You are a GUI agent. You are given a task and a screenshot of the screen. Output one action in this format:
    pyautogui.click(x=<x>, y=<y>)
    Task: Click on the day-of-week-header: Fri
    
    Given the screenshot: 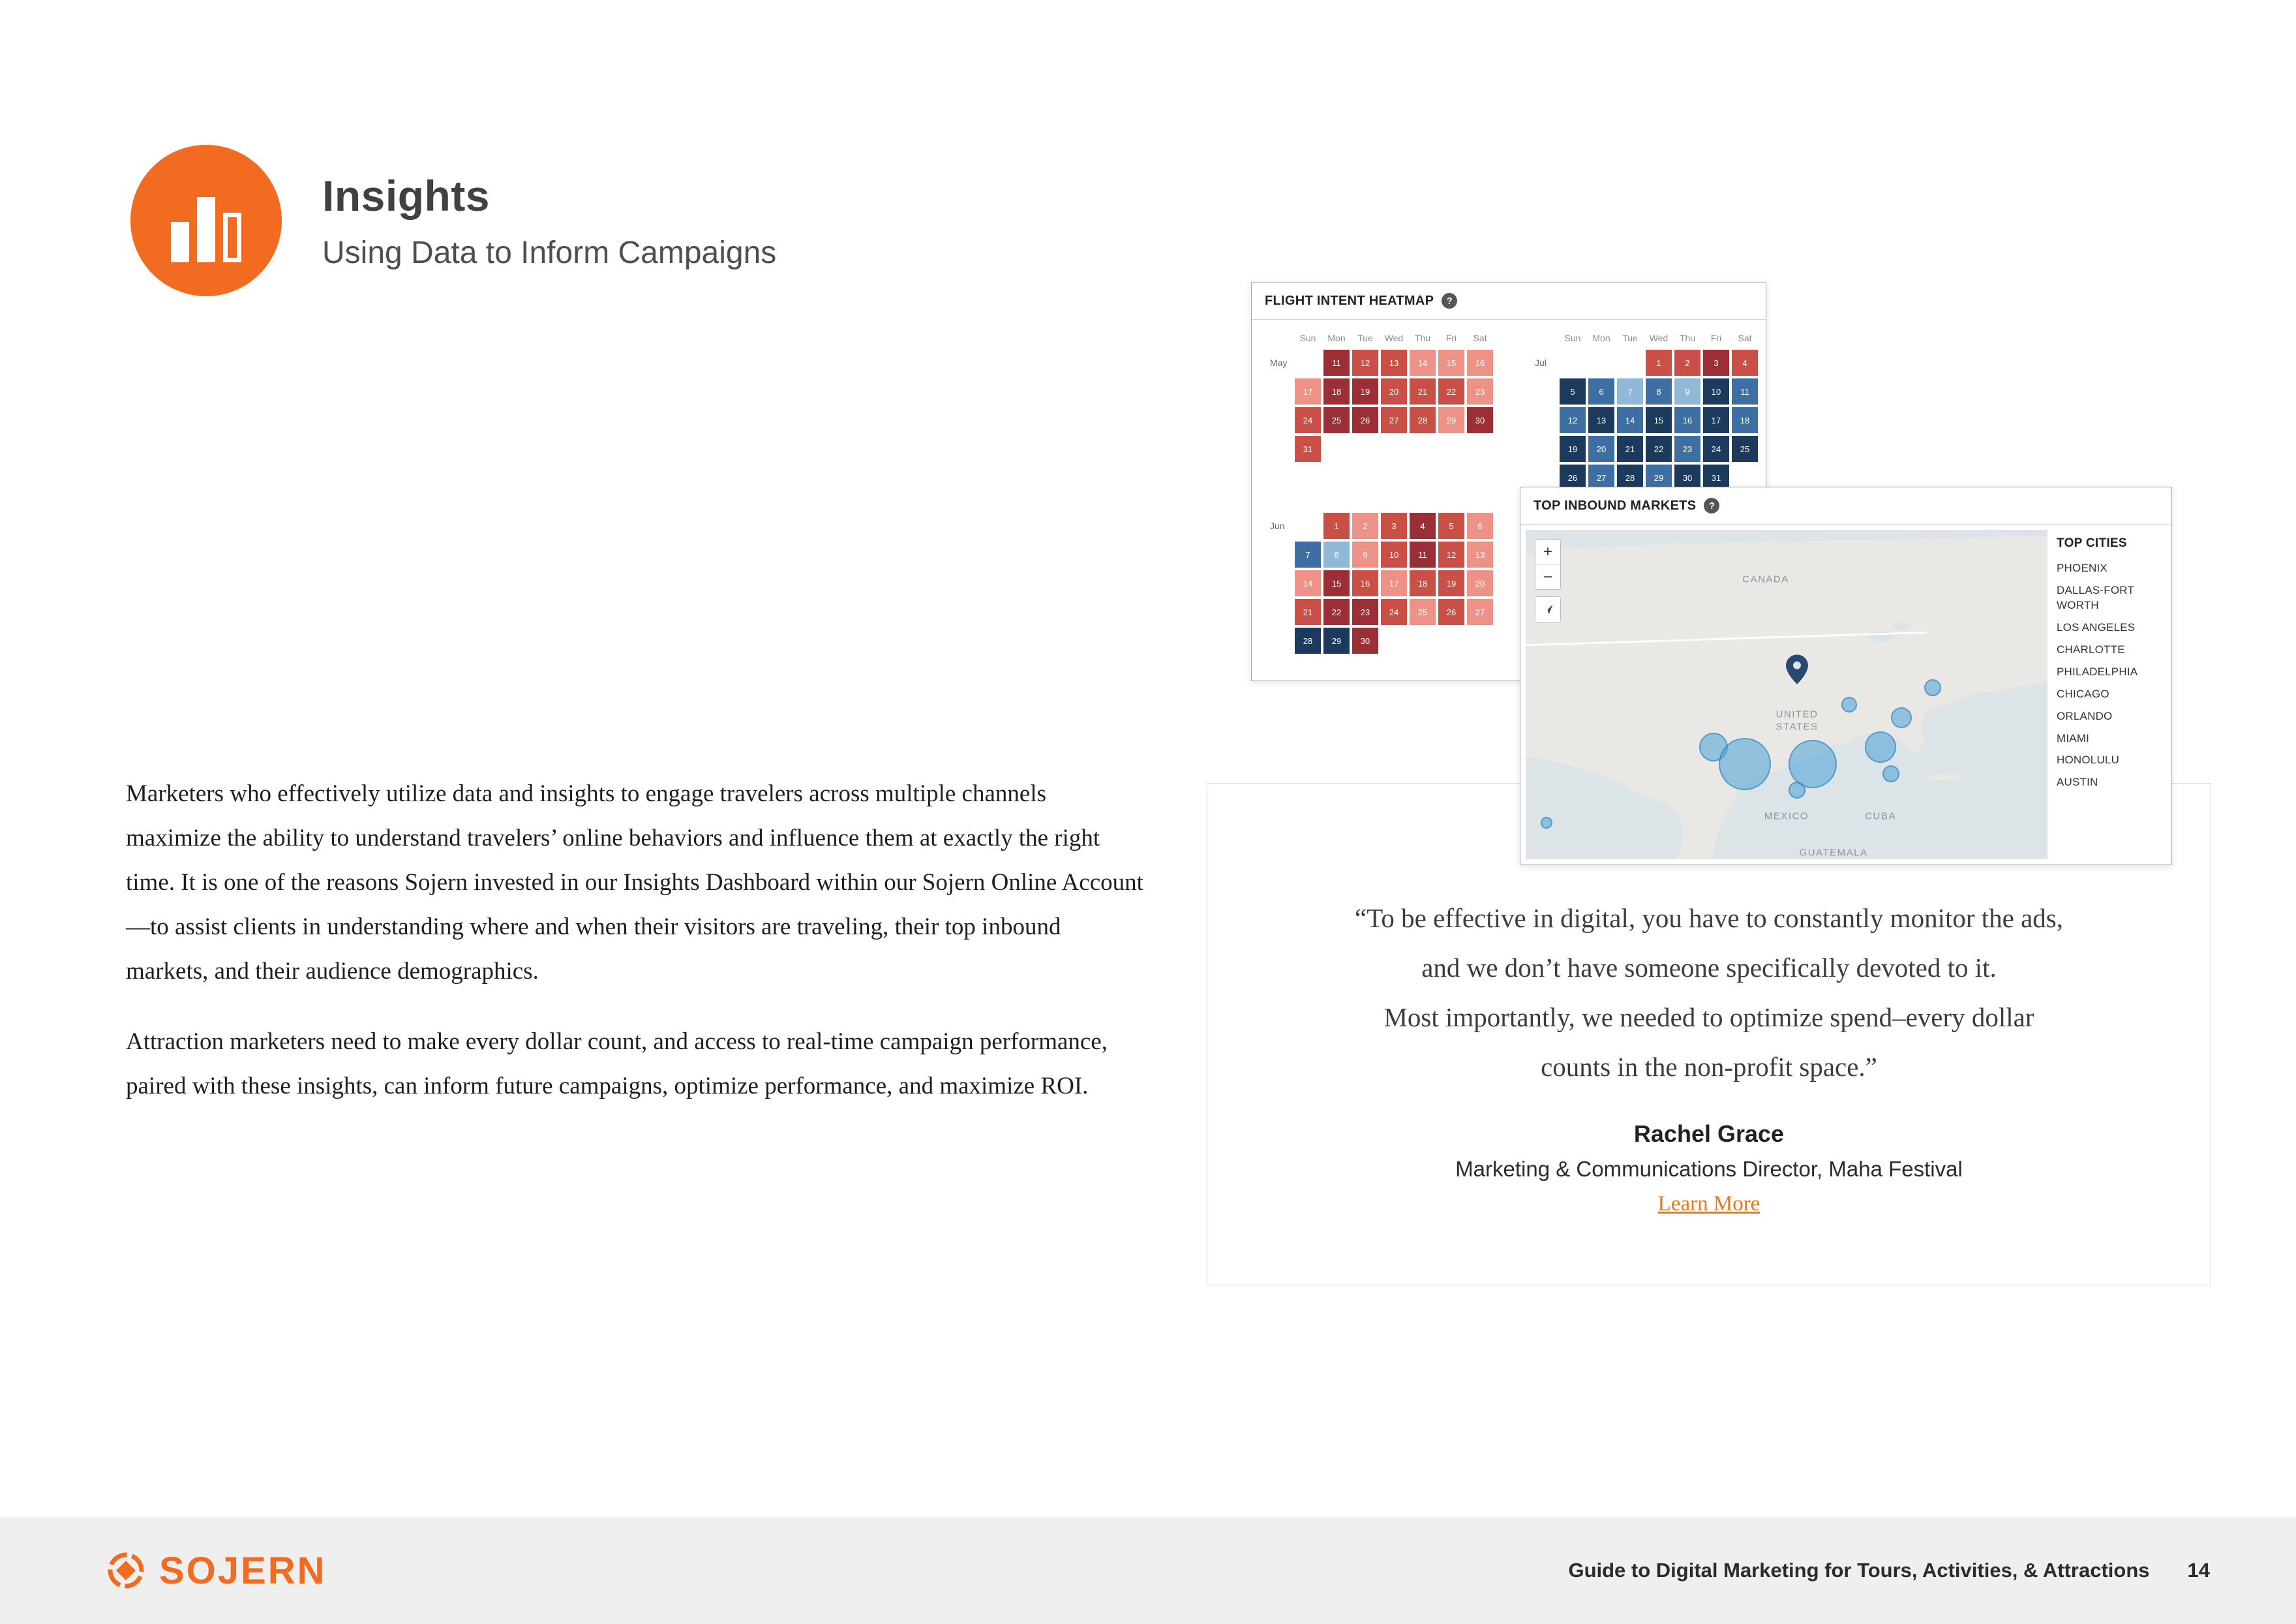 What is the action you would take?
    pyautogui.click(x=1716, y=338)
    